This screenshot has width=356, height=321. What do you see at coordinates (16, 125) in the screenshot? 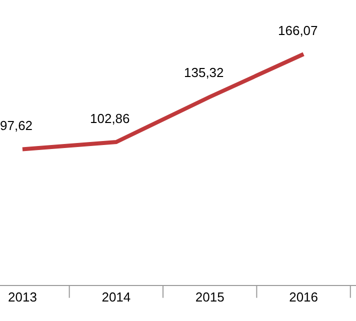
I see `data-label: 97,62` at bounding box center [16, 125].